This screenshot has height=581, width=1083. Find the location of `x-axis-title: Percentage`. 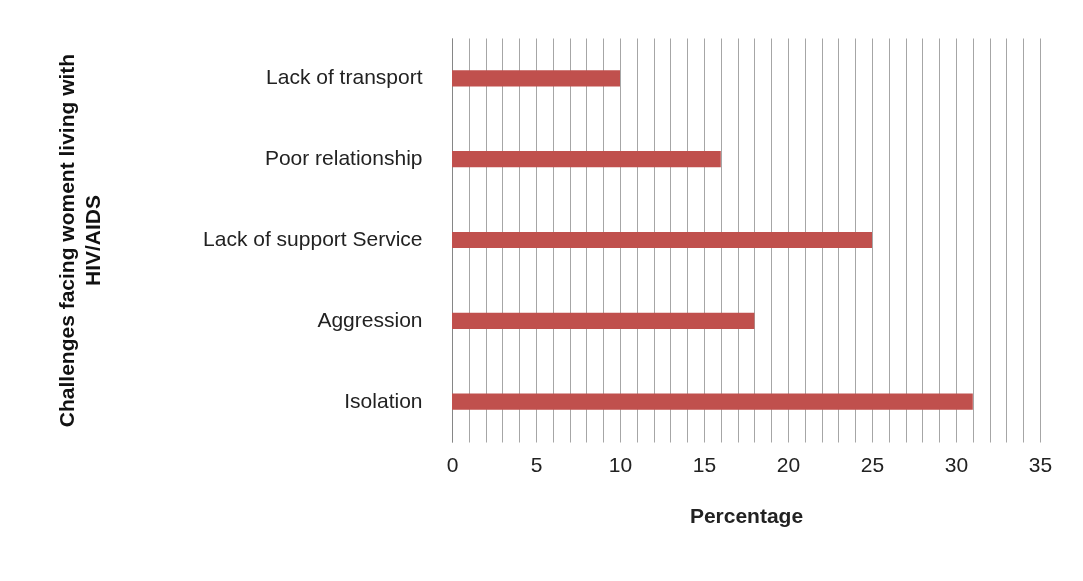

x-axis-title: Percentage is located at coordinates (746, 515).